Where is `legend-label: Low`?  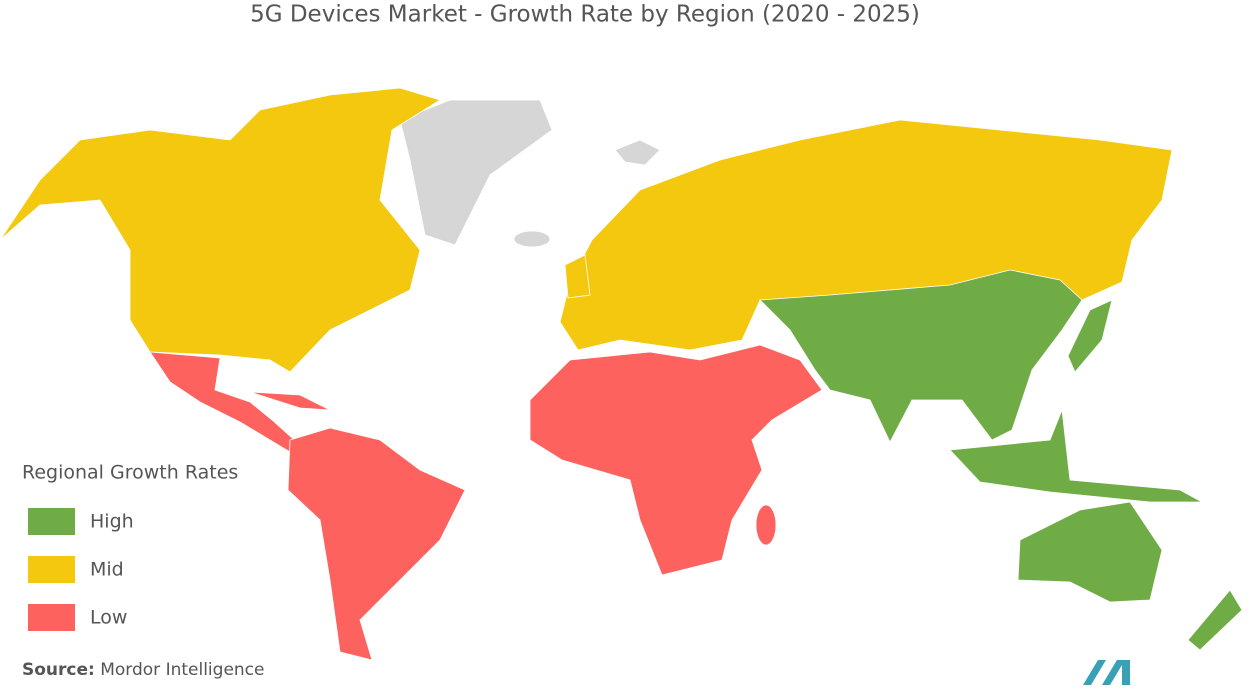 legend-label: Low is located at coordinates (108, 618).